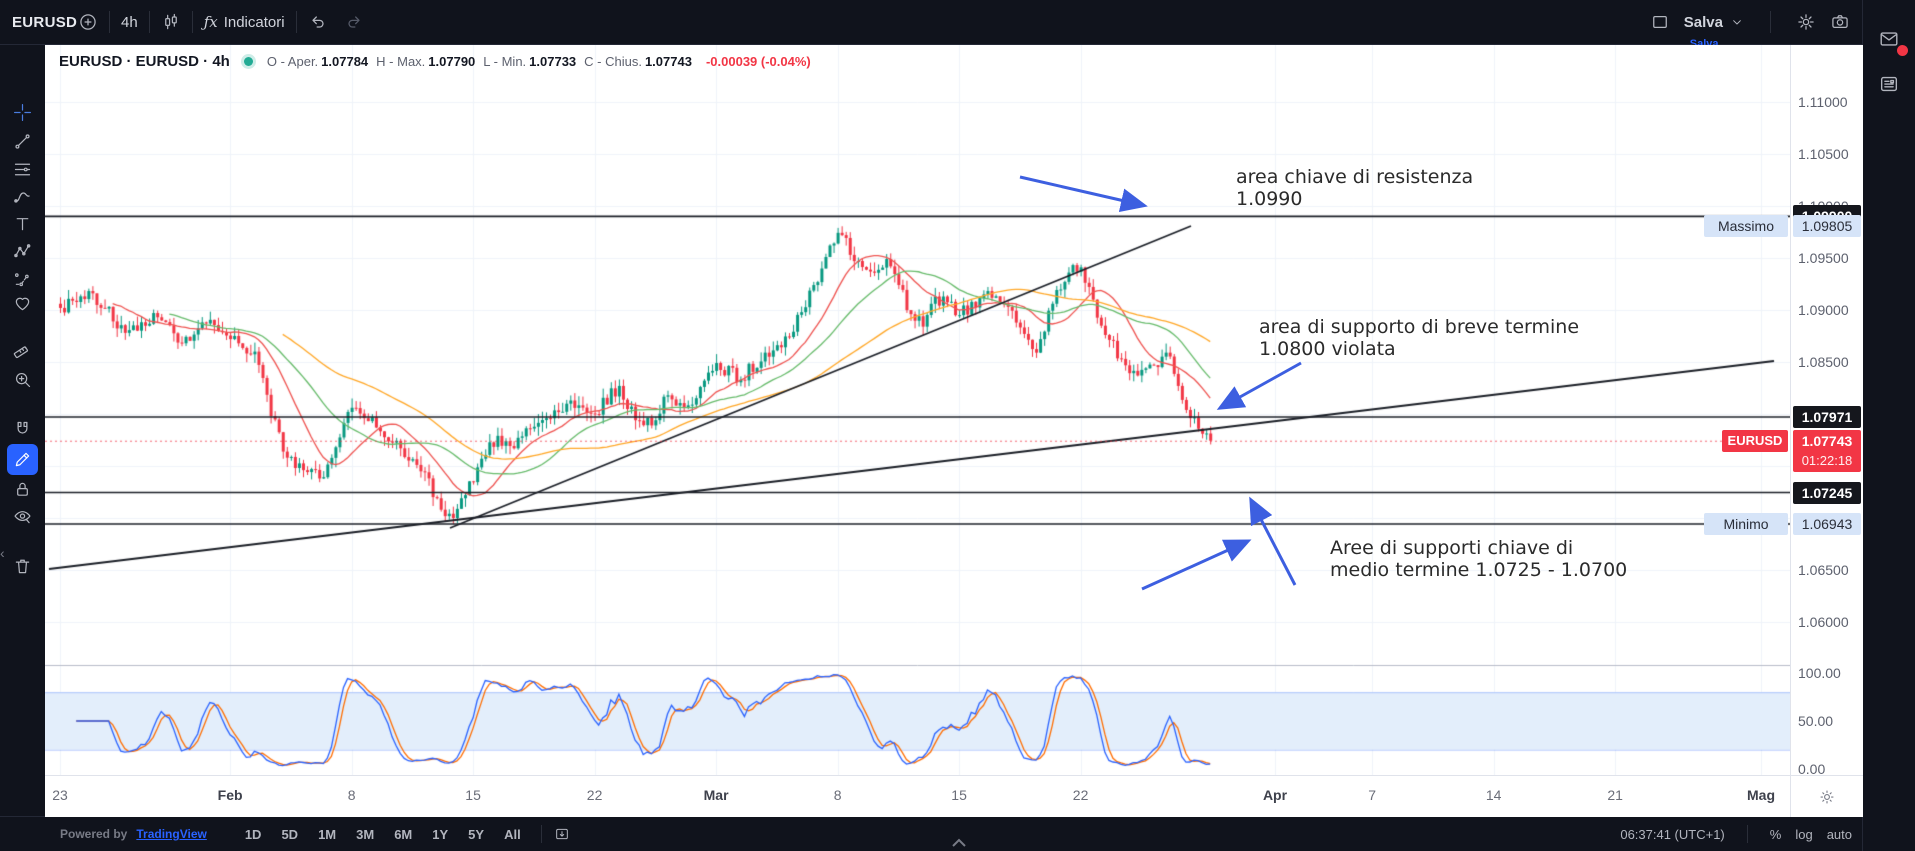  I want to click on range-1m-button: 1M, so click(327, 834).